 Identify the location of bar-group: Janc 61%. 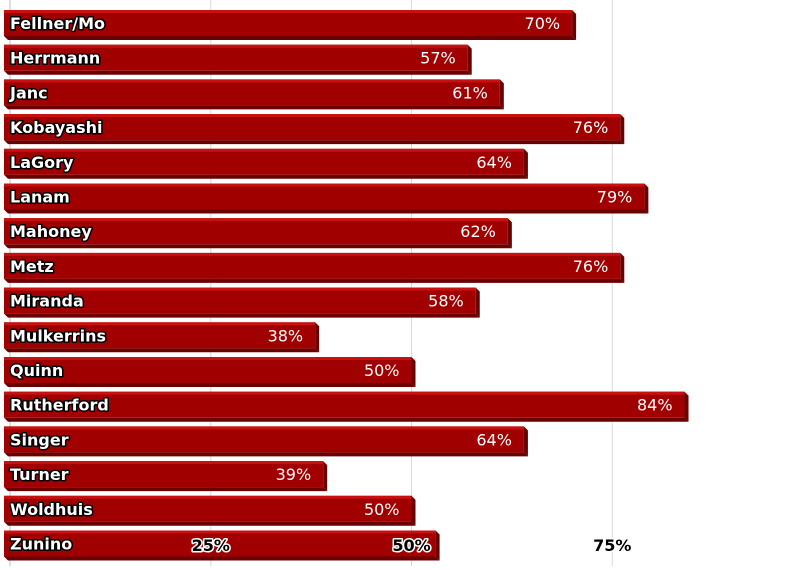
(254, 94).